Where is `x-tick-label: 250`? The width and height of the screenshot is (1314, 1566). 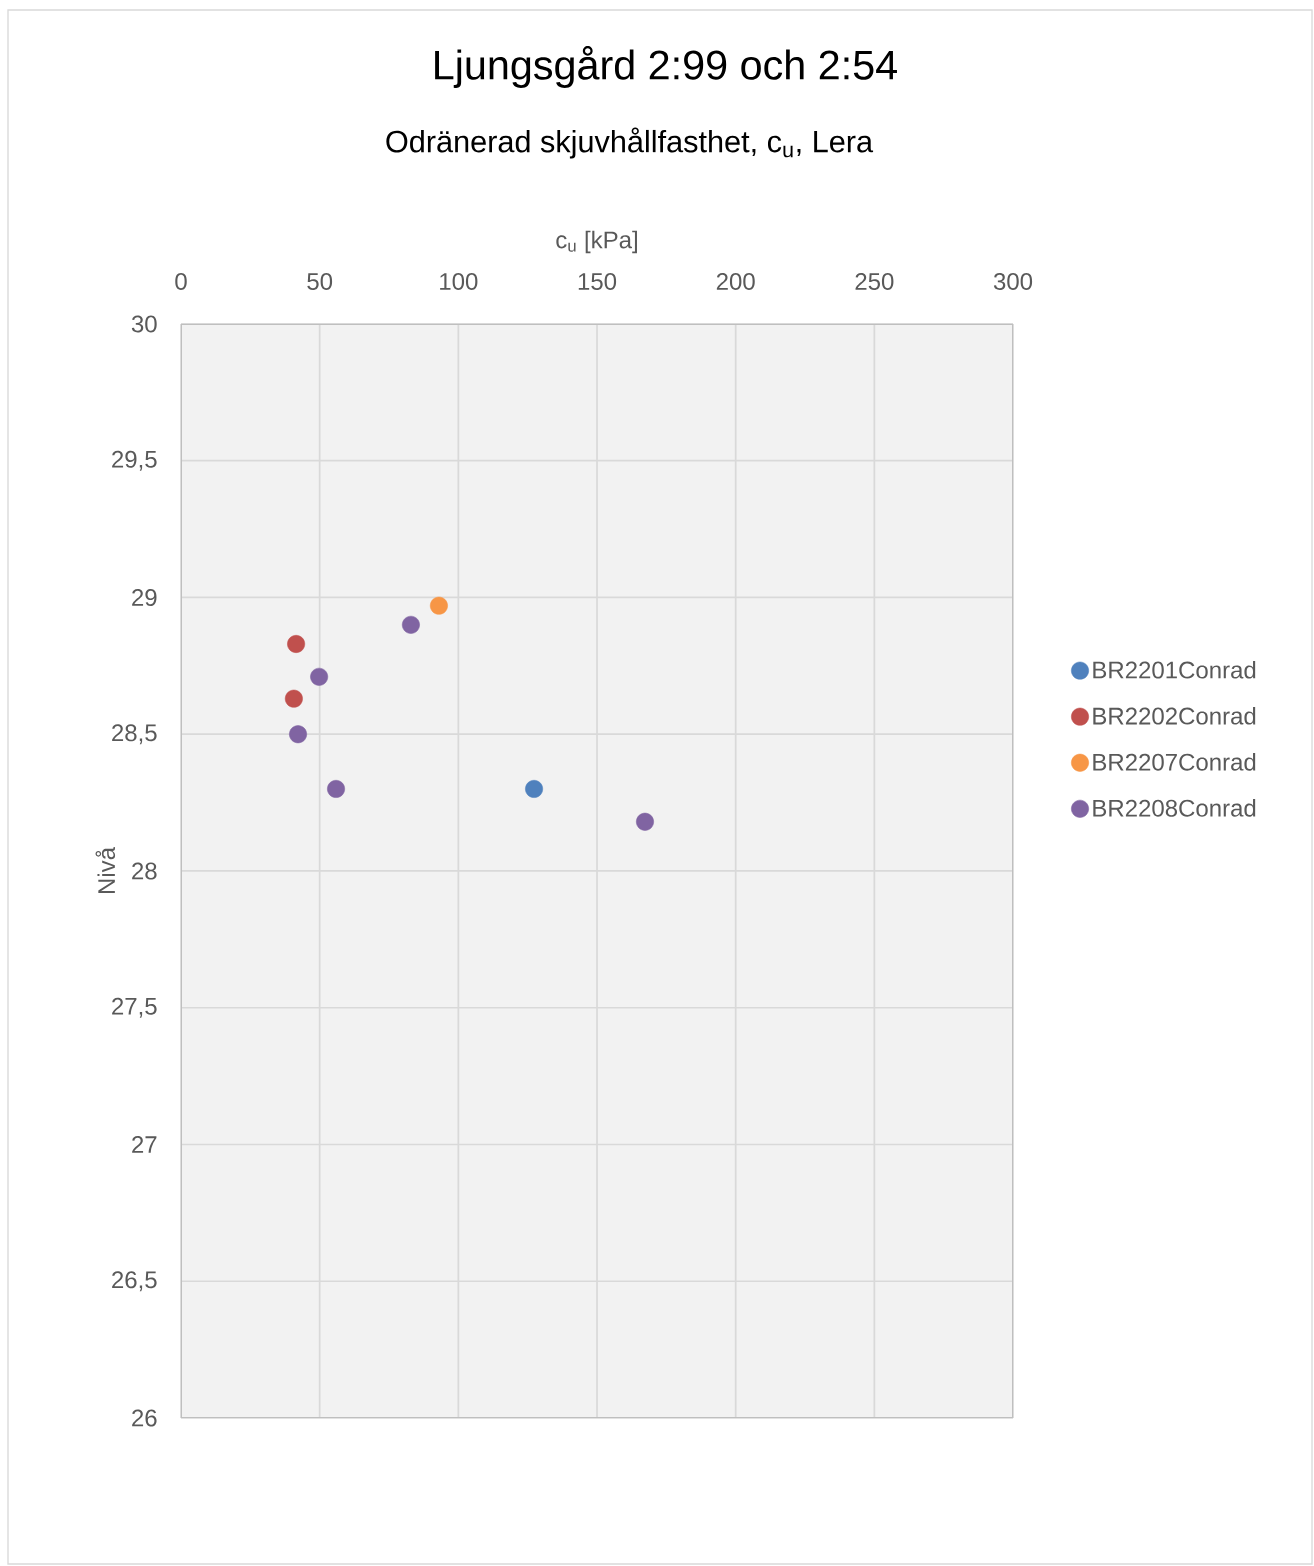 x-tick-label: 250 is located at coordinates (874, 281).